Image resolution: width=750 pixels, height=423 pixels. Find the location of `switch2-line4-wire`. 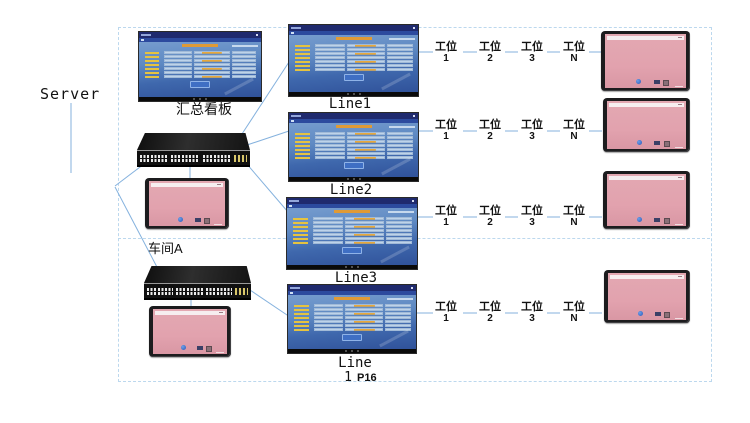

switch2-line4-wire is located at coordinates (268, 302).